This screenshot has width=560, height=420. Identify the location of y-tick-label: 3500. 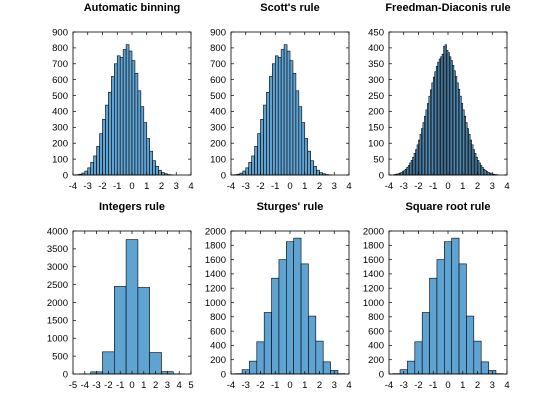
(57, 249).